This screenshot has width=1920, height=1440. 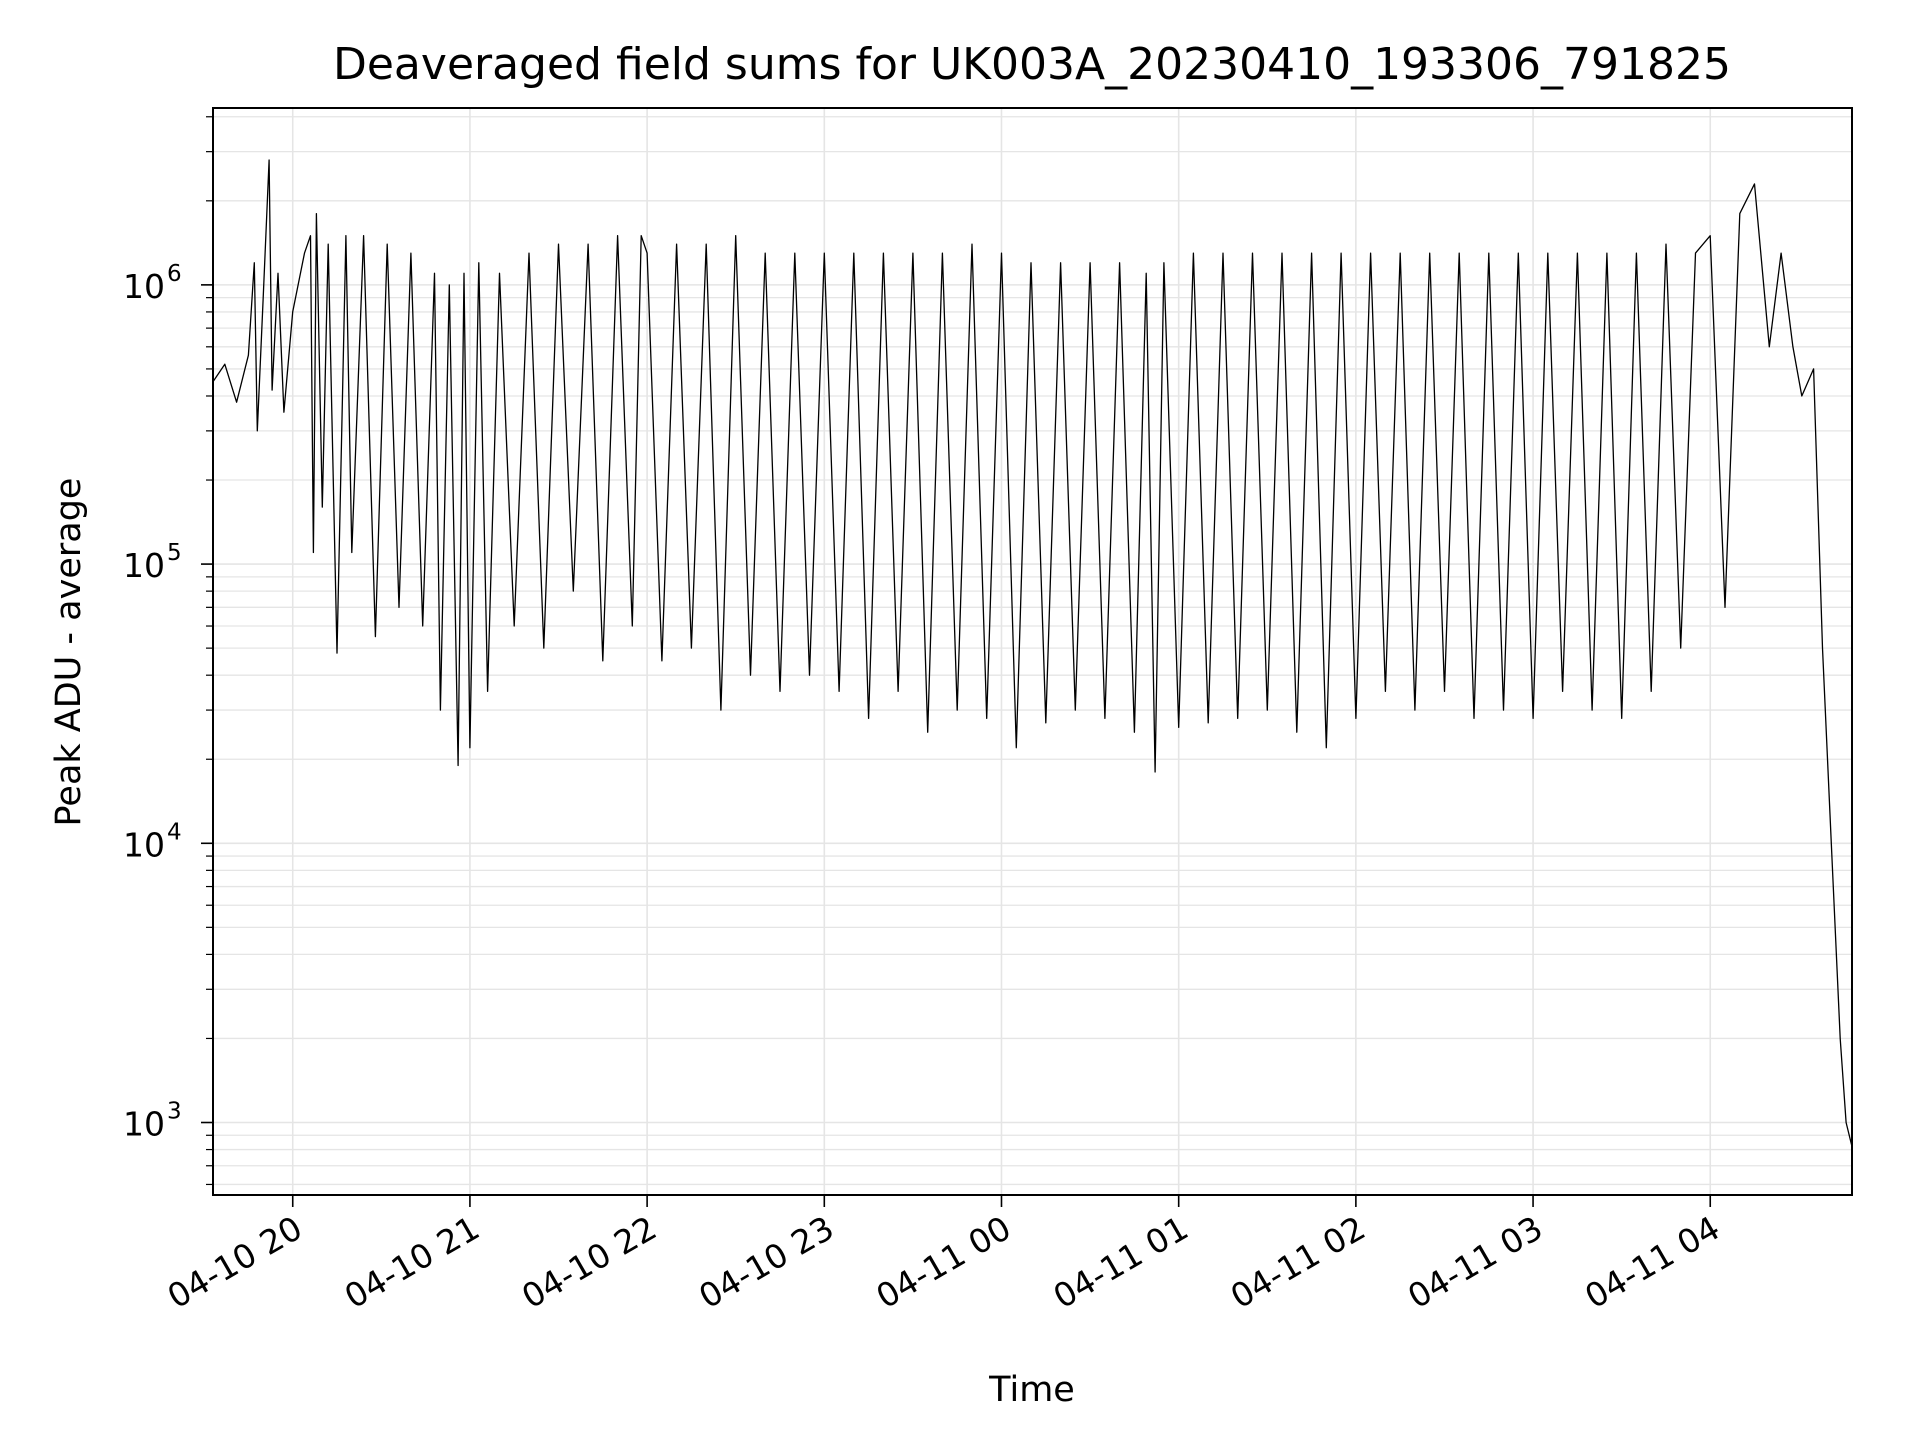 What do you see at coordinates (1031, 1390) in the screenshot?
I see `x-axis-label: Time` at bounding box center [1031, 1390].